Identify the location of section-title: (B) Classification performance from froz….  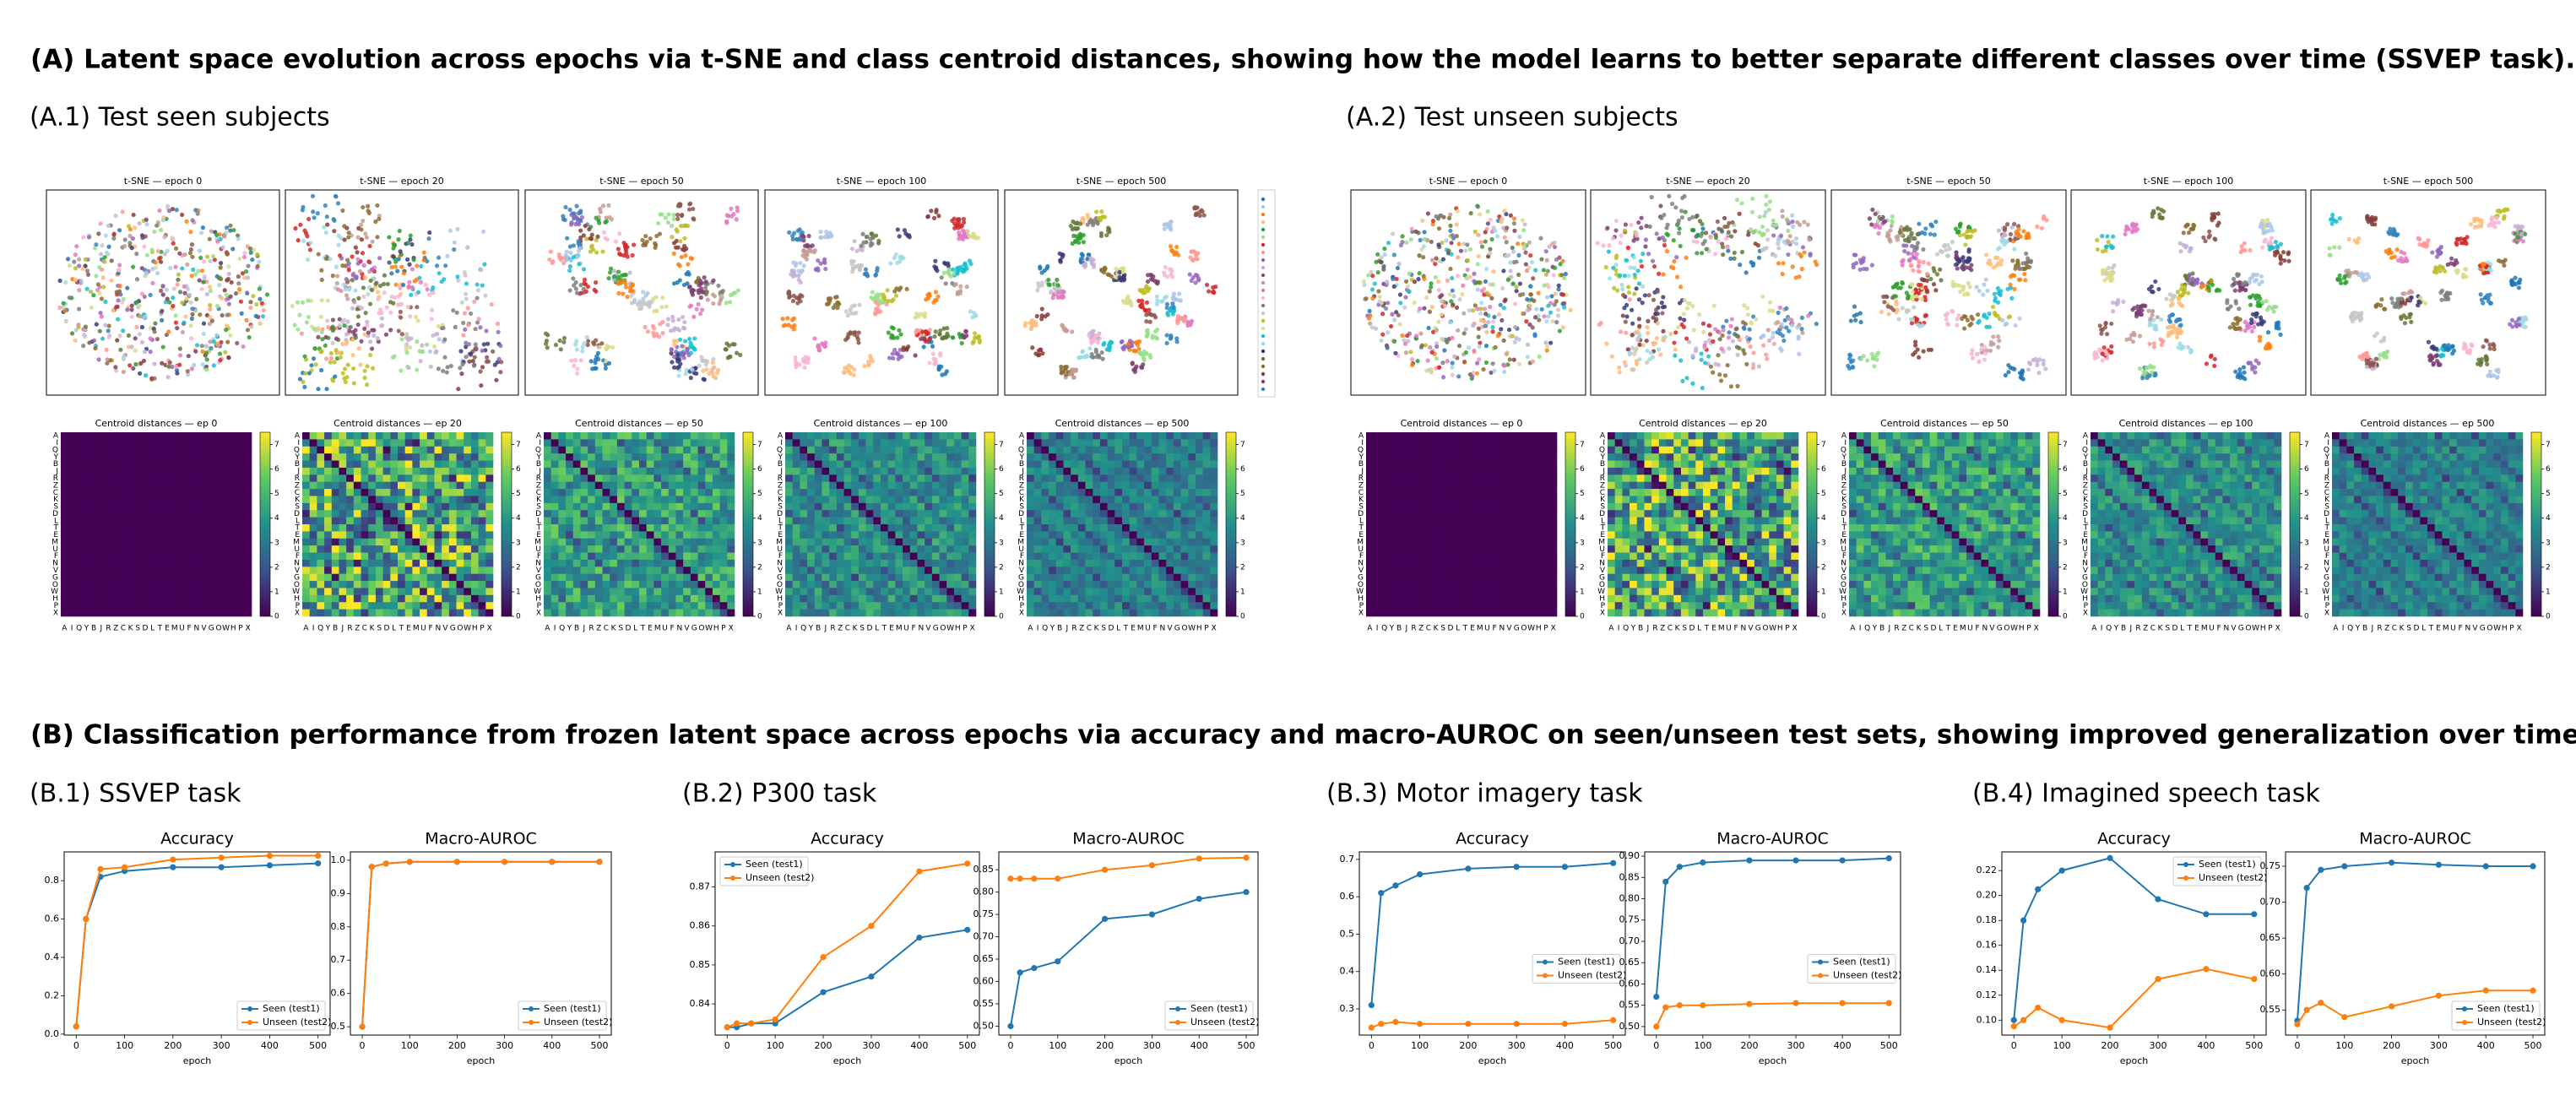
(1303, 736).